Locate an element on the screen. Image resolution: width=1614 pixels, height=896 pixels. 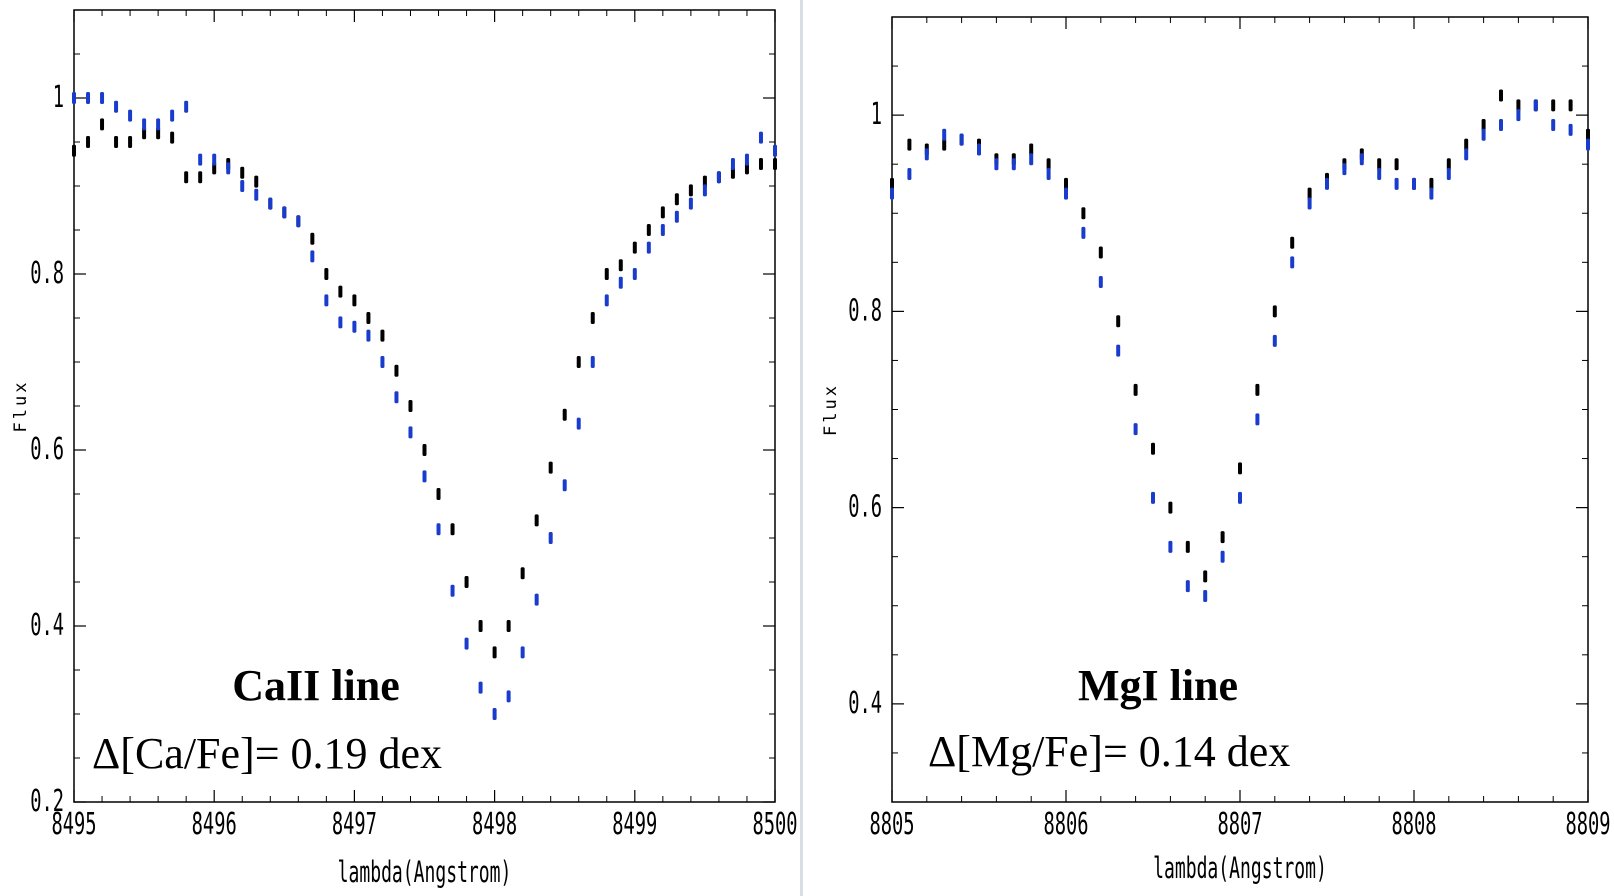
y-tick-label: 0.4 is located at coordinates (865, 702).